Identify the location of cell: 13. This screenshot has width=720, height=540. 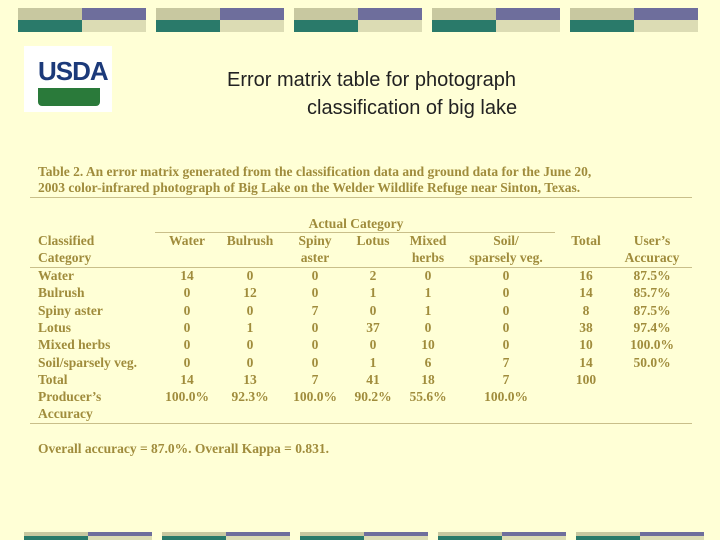
(250, 379).